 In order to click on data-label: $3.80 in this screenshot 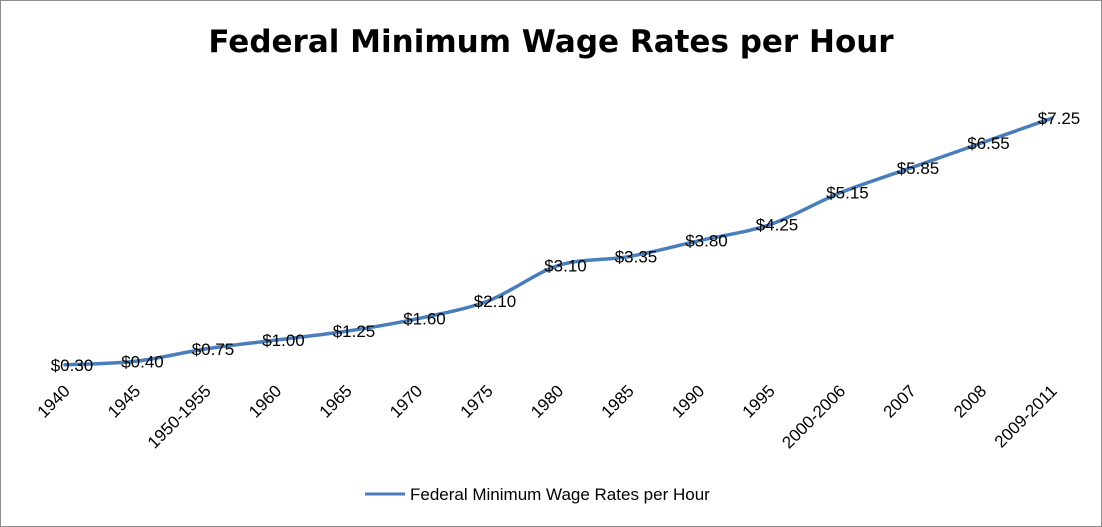, I will do `click(706, 241)`.